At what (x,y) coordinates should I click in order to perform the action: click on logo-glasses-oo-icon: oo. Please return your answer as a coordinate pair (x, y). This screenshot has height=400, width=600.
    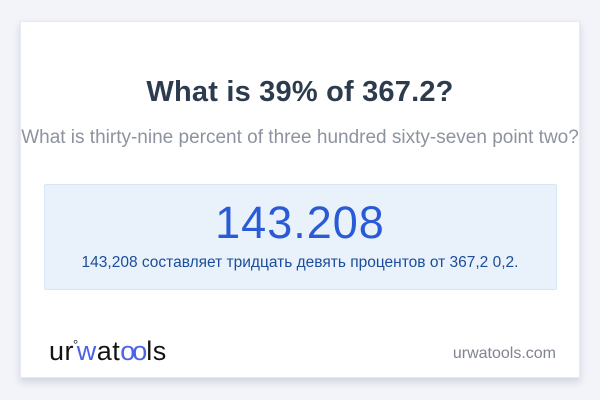
    Looking at the image, I should click on (133, 351).